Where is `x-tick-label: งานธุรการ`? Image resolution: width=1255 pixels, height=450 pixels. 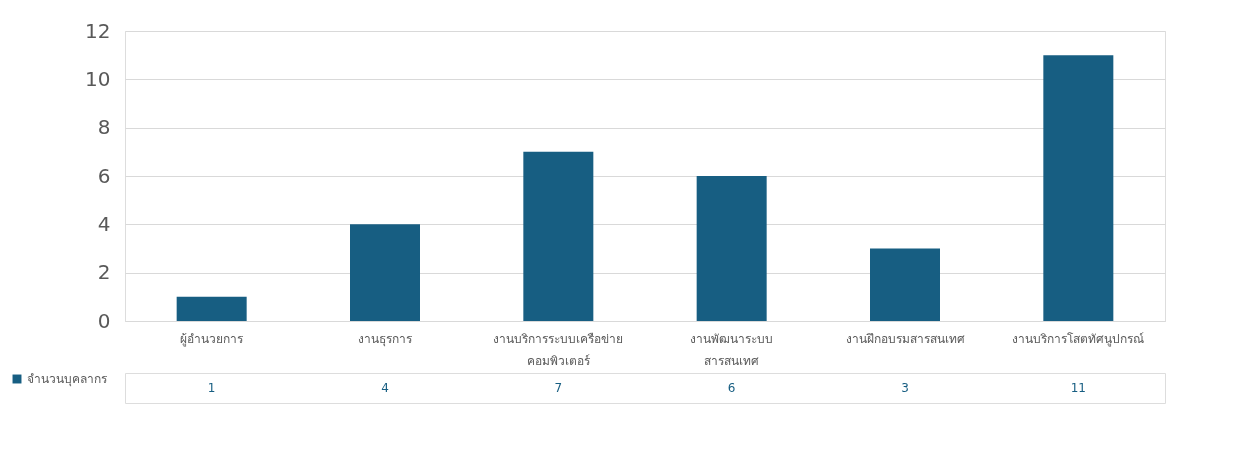 x-tick-label: งานธุรการ is located at coordinates (385, 339).